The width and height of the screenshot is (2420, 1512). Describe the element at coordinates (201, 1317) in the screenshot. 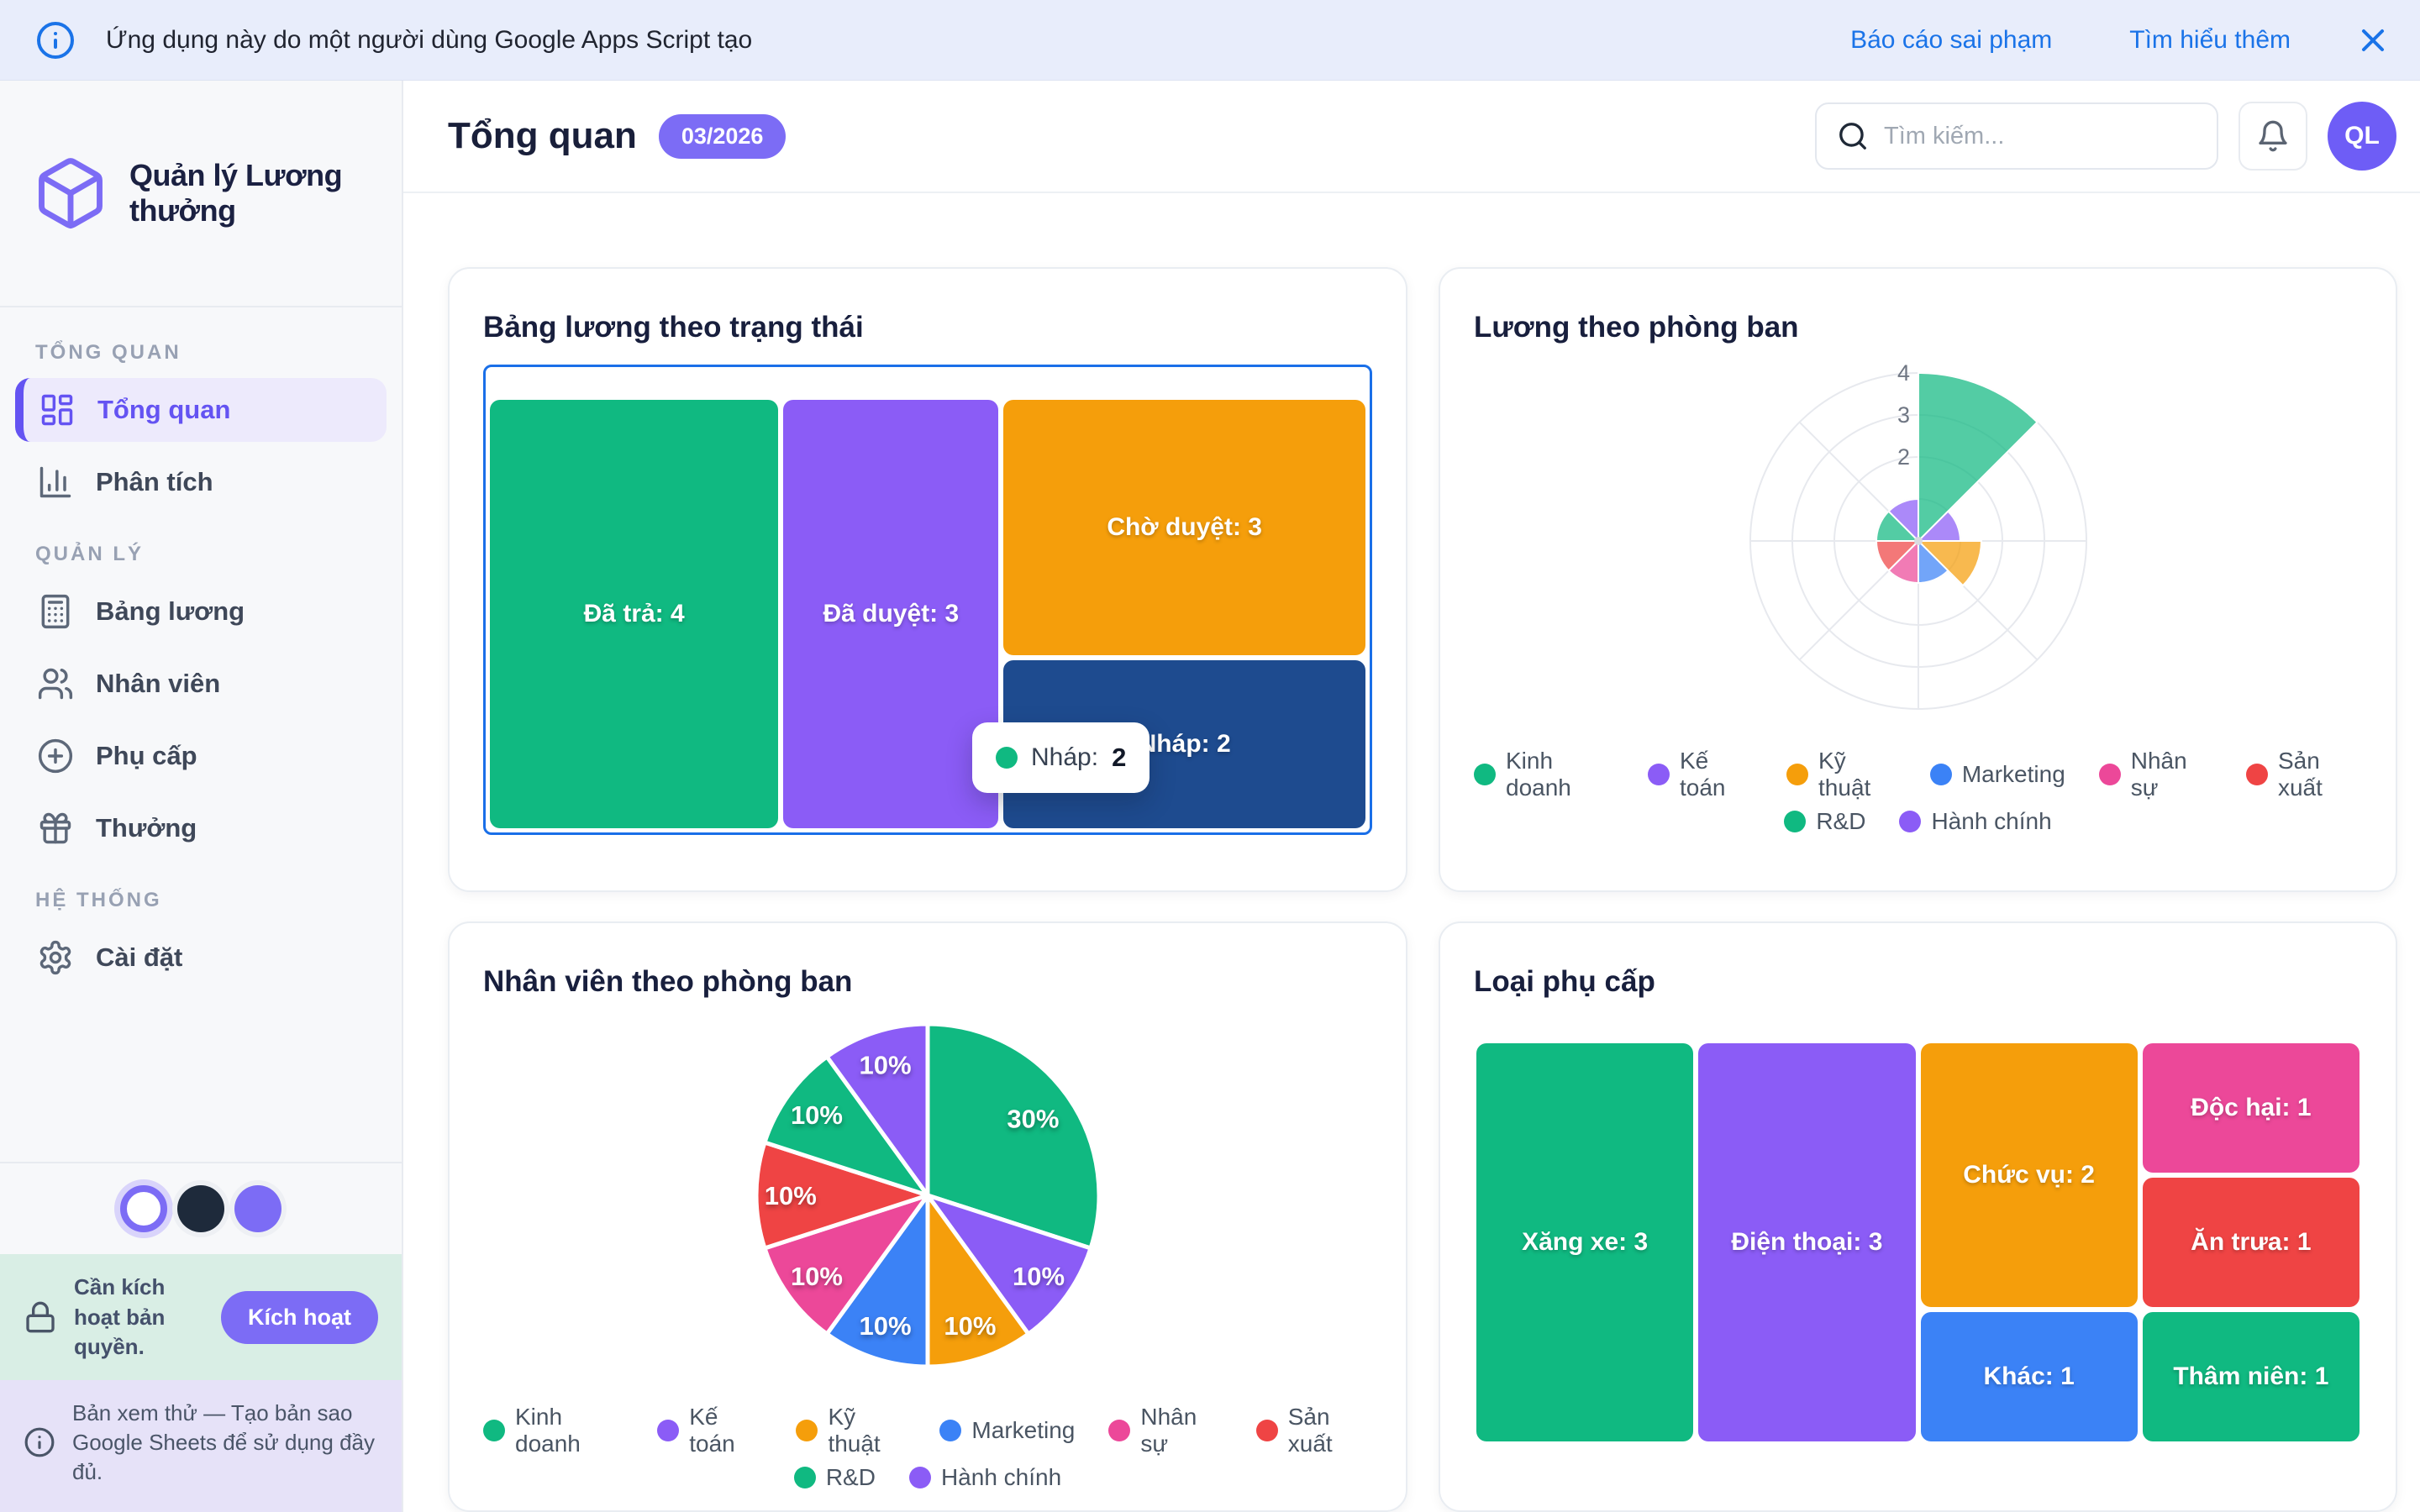

I see `license-bar: Cần kích hoạt bản quyền. Kích hoạt` at that location.